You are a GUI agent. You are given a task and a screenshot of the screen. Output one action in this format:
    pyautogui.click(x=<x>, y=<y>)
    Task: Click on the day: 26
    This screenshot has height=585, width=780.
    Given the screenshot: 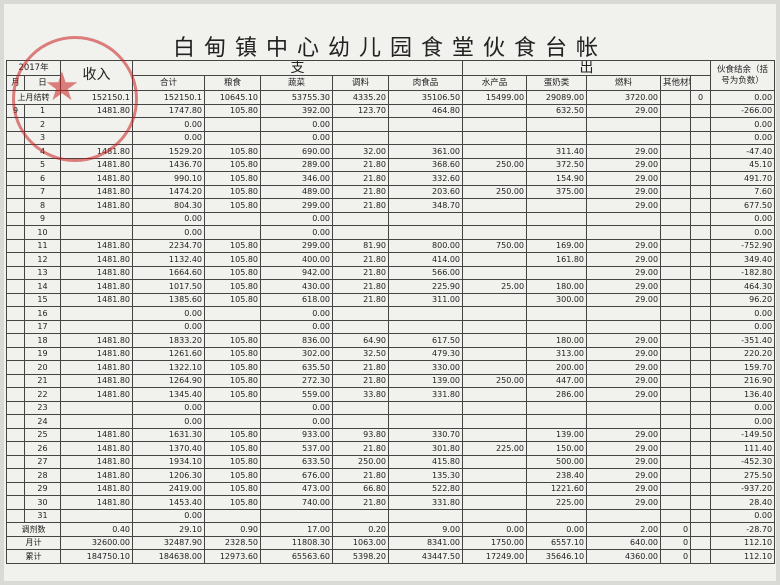 What is the action you would take?
    pyautogui.click(x=42, y=448)
    